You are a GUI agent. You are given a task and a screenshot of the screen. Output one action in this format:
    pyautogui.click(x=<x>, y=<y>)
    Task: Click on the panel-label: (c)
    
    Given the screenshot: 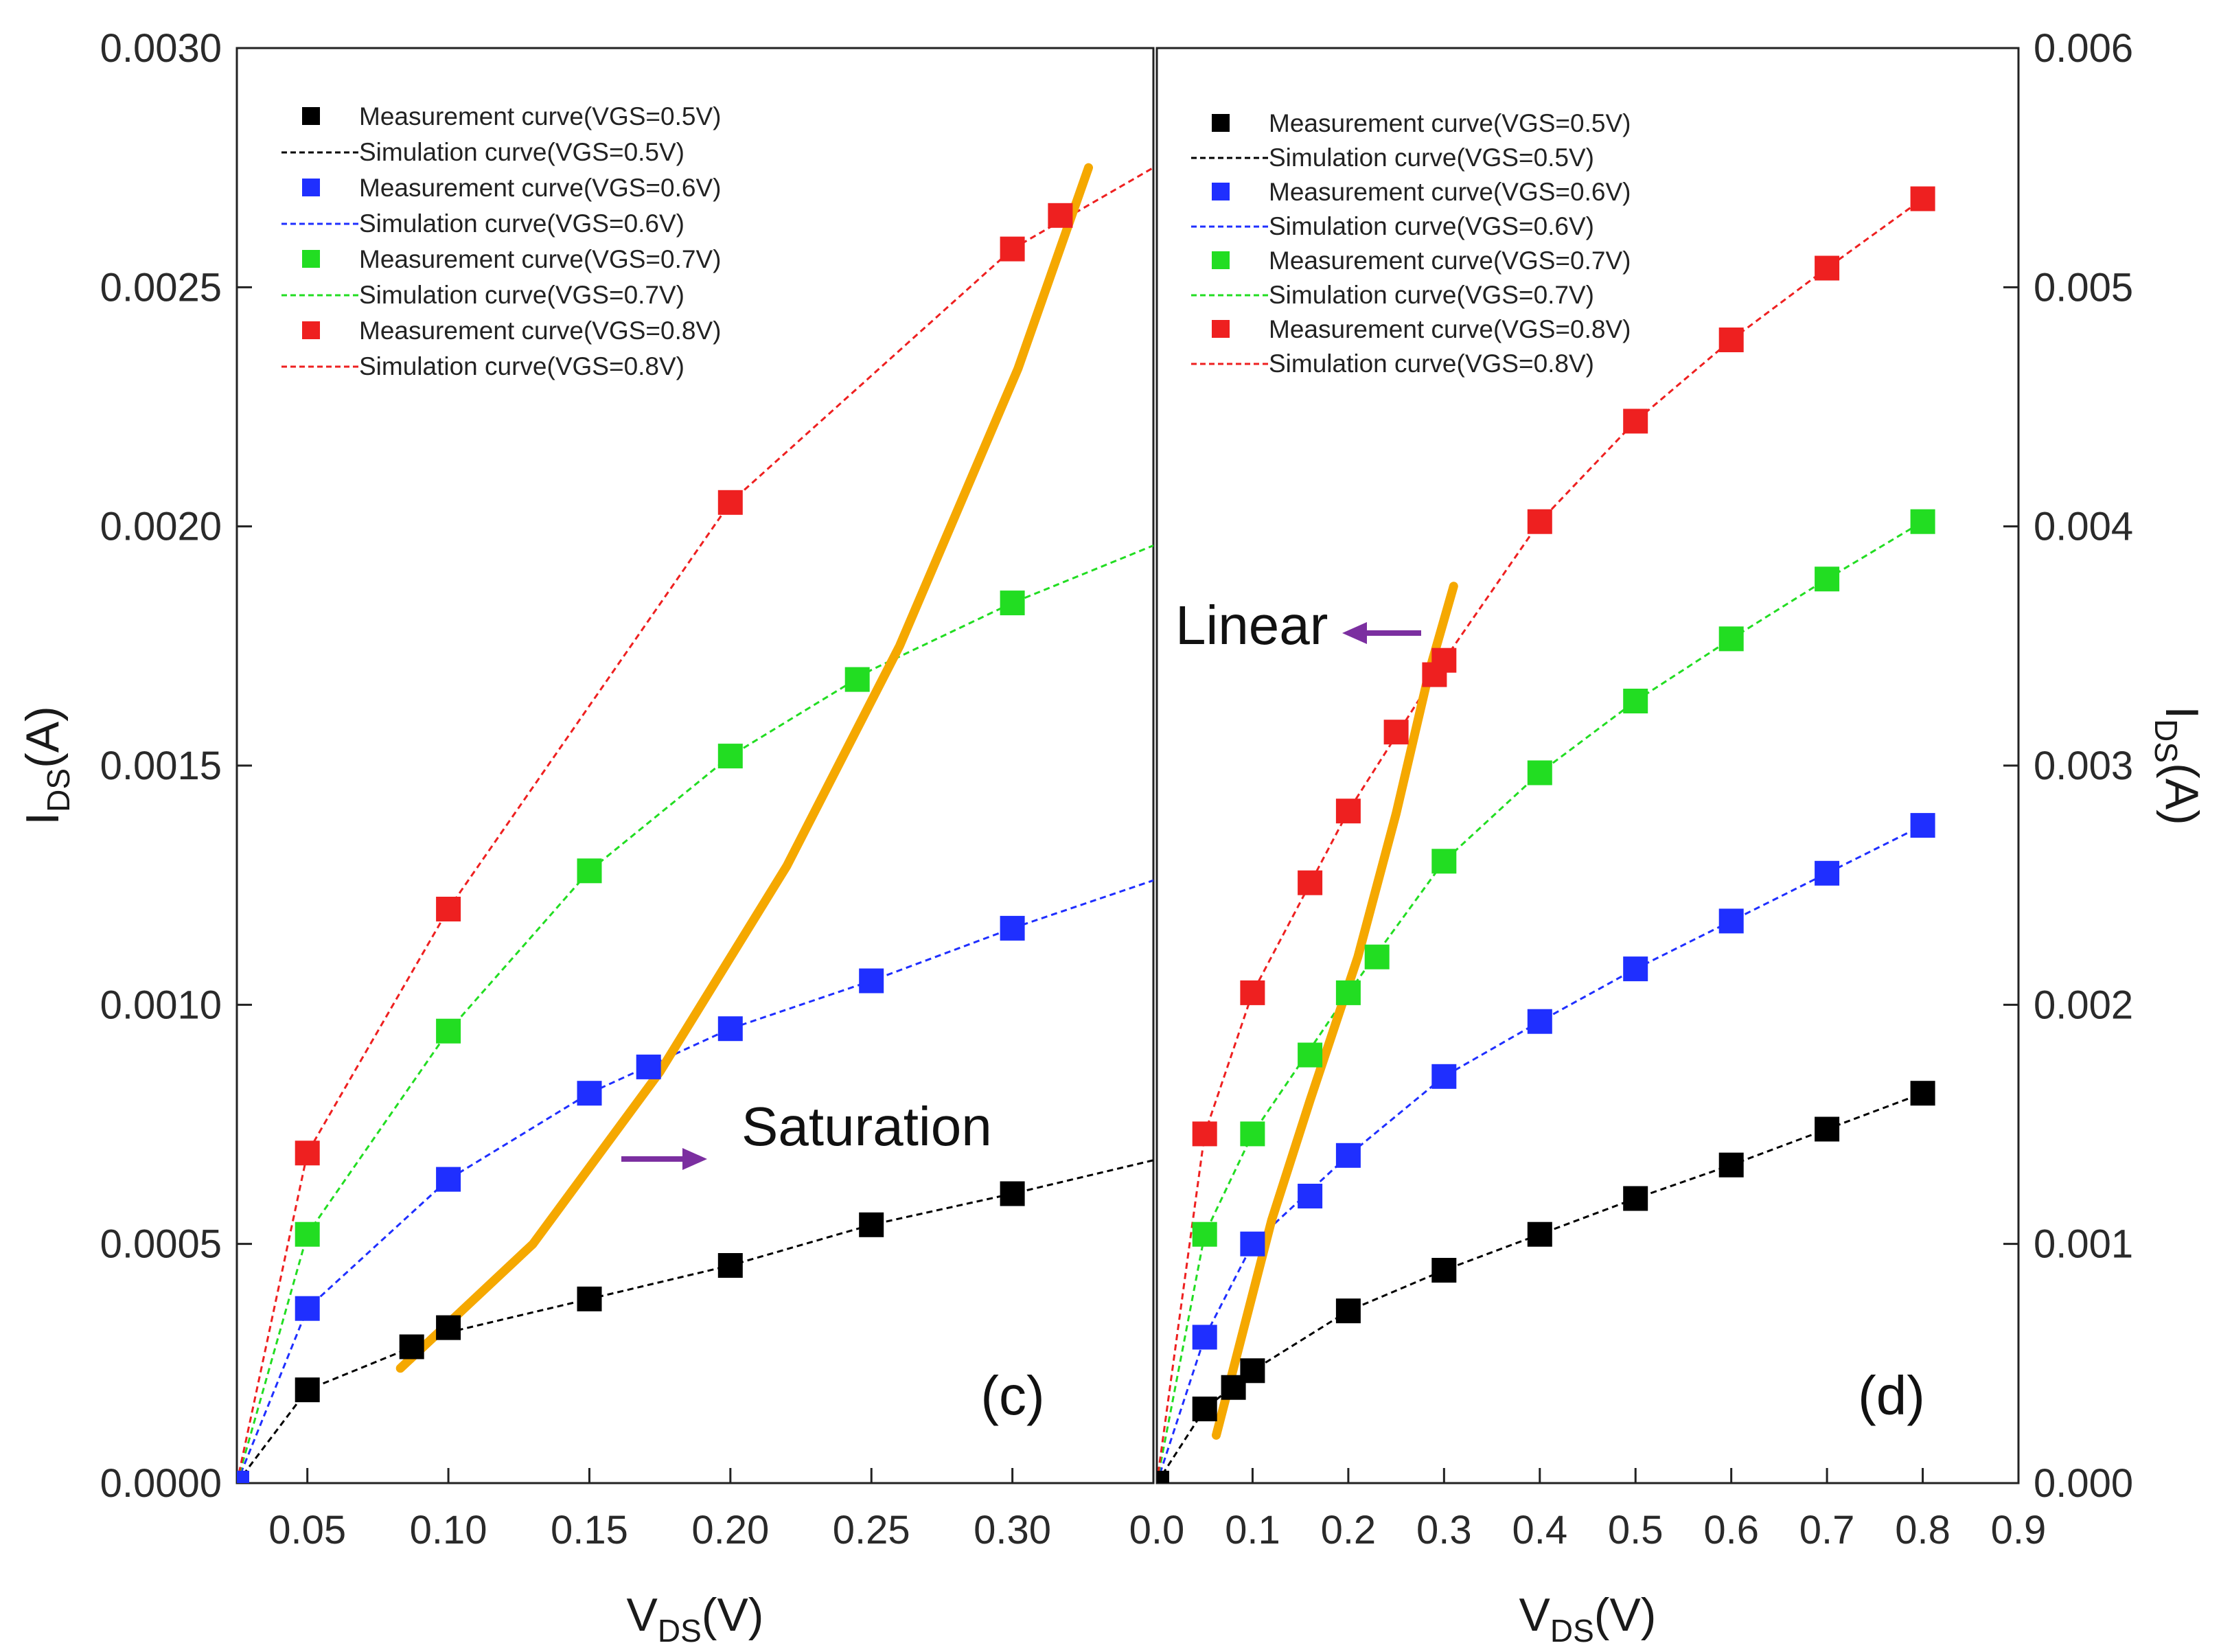 What is the action you would take?
    pyautogui.click(x=1012, y=1396)
    